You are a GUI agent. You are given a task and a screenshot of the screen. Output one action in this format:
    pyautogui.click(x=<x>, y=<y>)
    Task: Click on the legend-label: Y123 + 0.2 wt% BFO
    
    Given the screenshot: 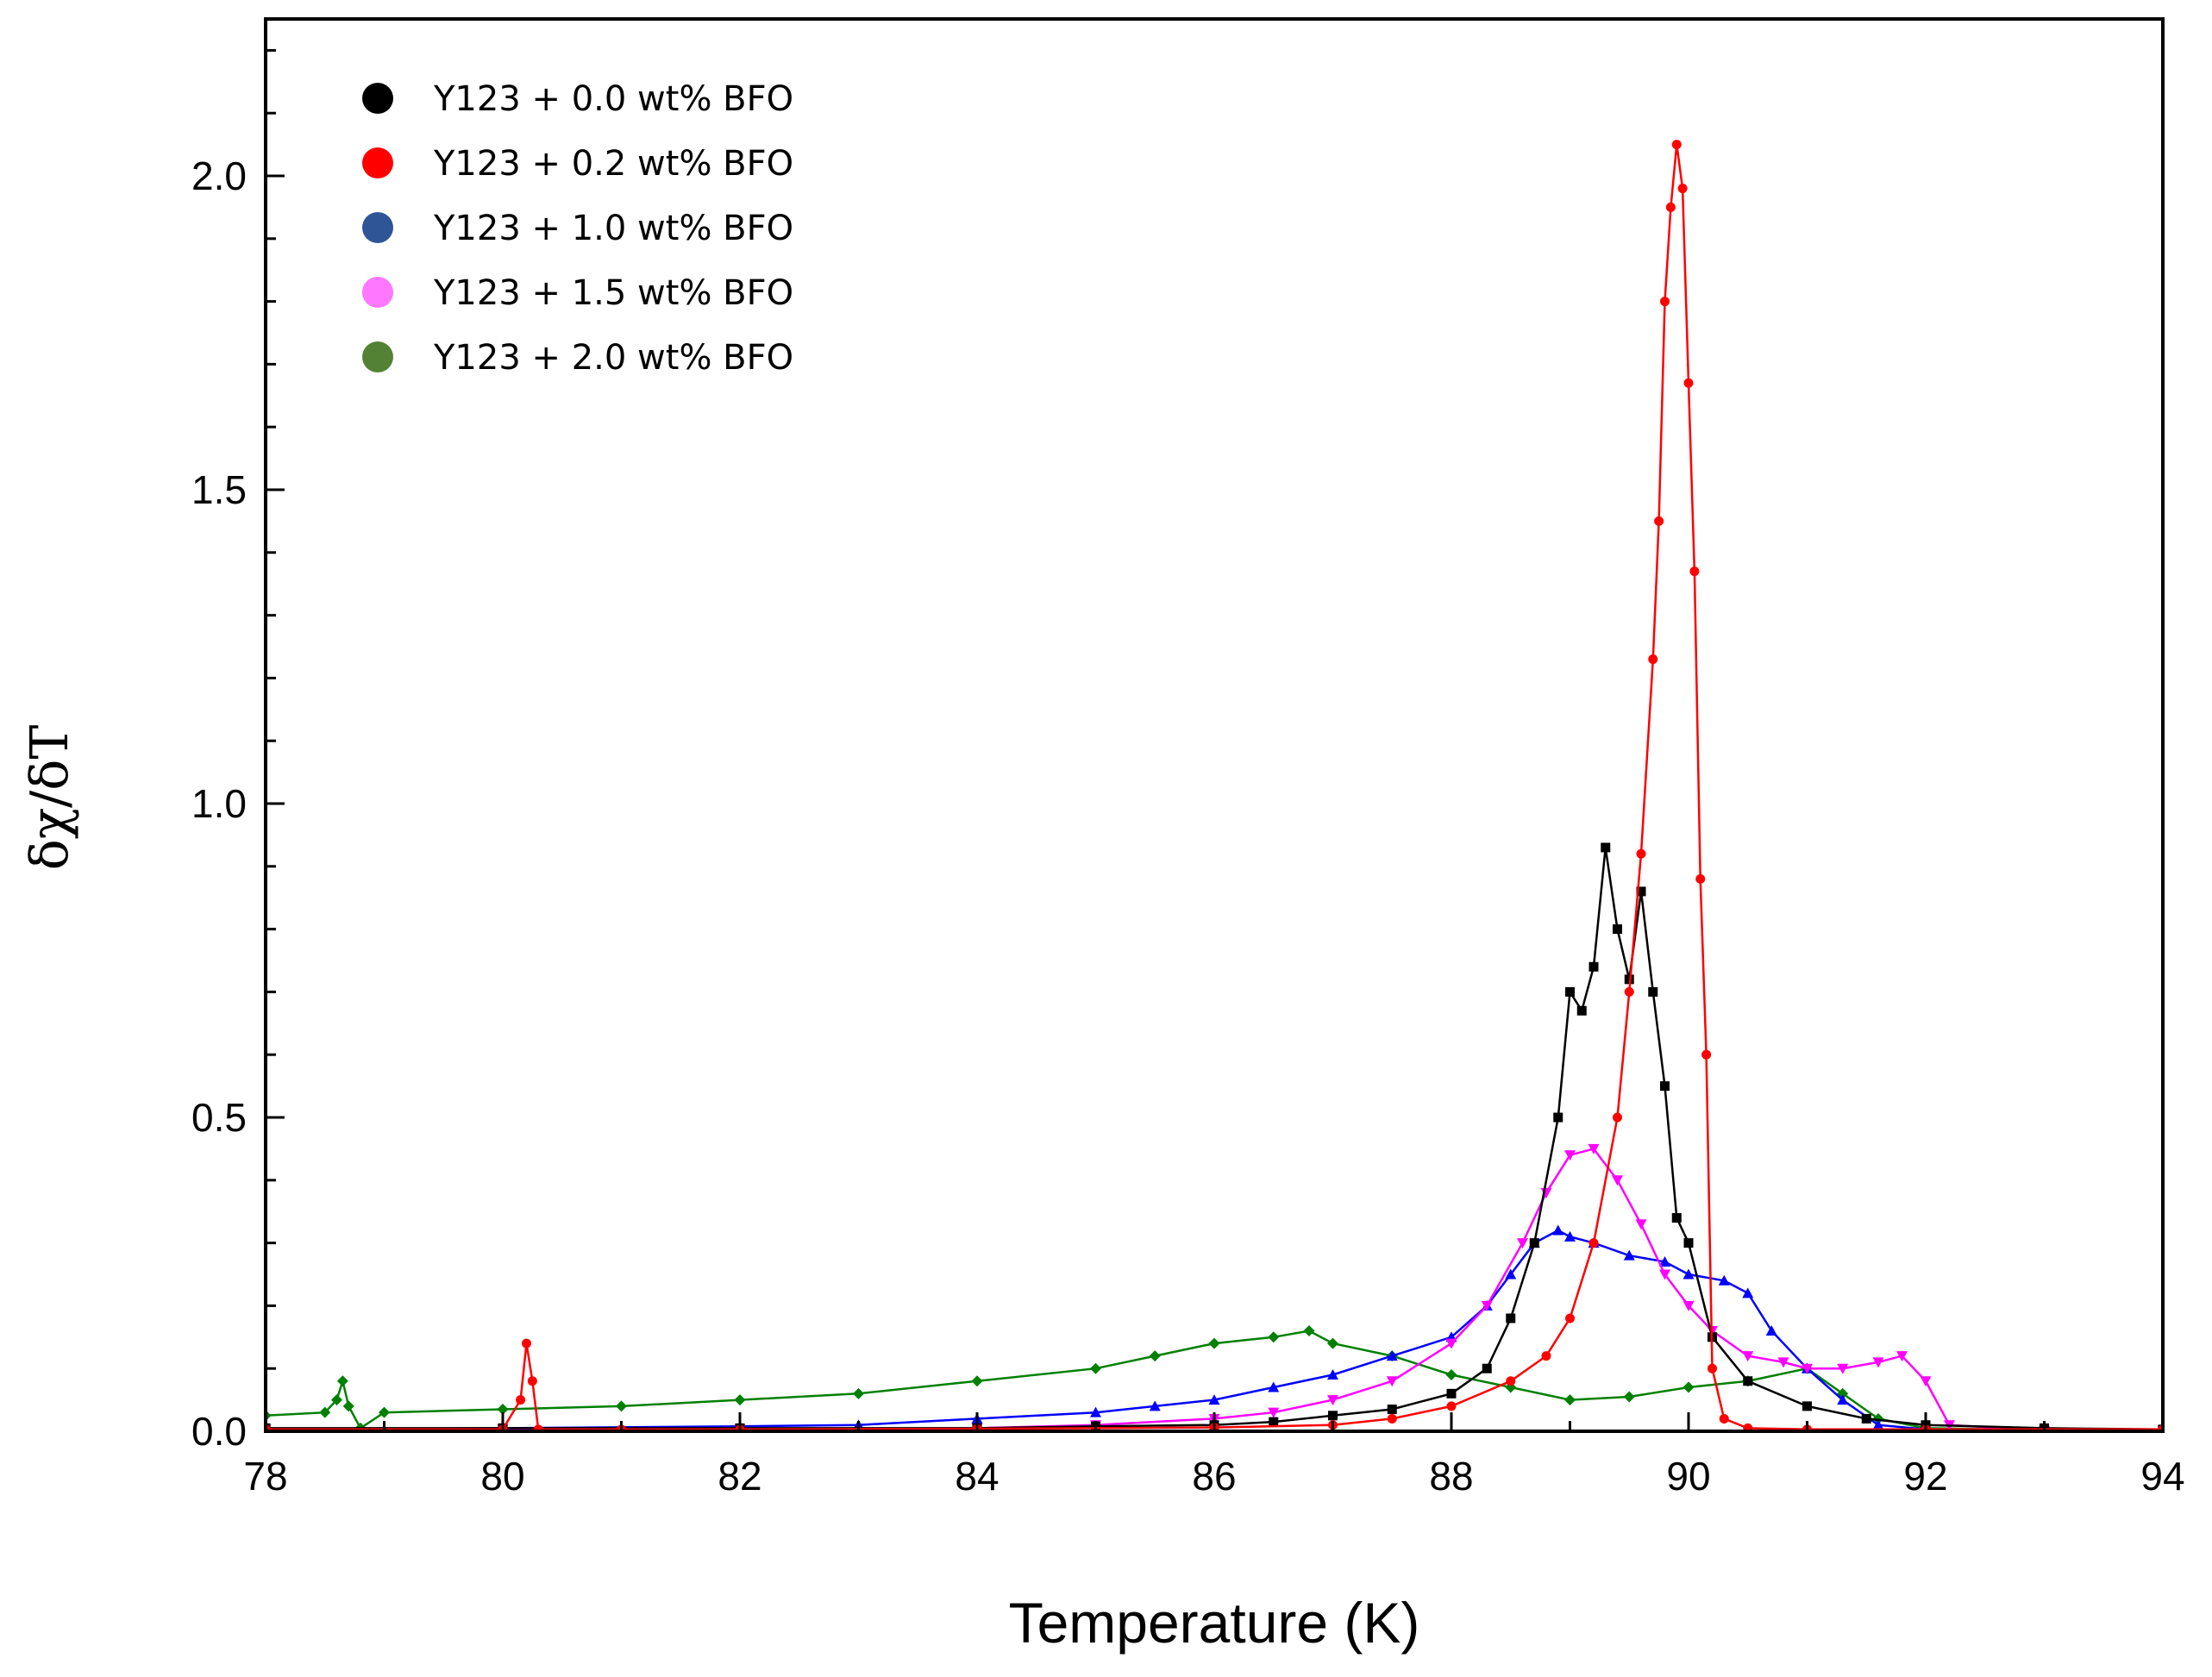 What is the action you would take?
    pyautogui.click(x=613, y=164)
    